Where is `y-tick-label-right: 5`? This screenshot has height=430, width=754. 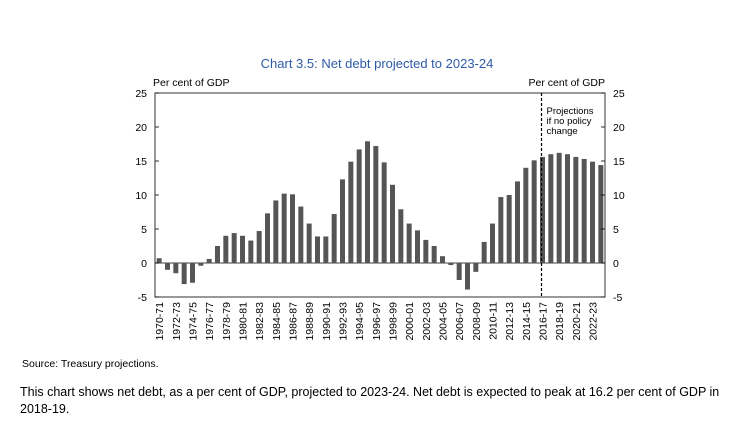 y-tick-label-right: 5 is located at coordinates (616, 230).